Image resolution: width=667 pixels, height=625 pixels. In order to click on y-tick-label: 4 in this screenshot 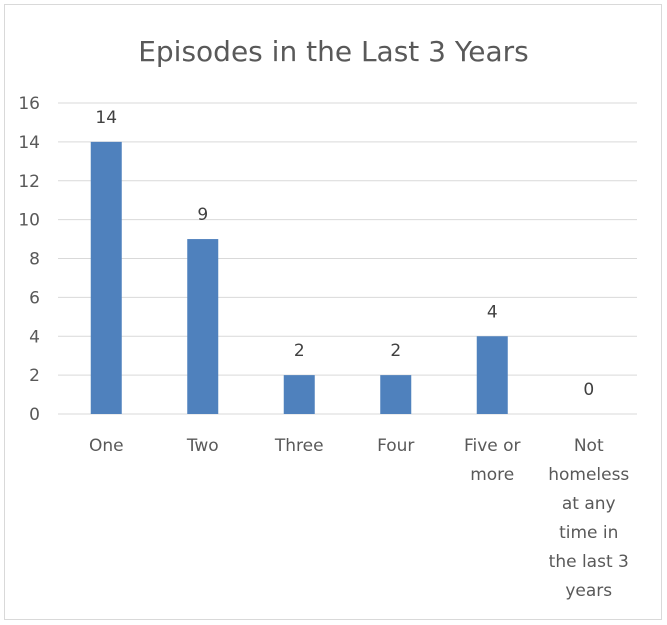, I will do `click(34, 337)`.